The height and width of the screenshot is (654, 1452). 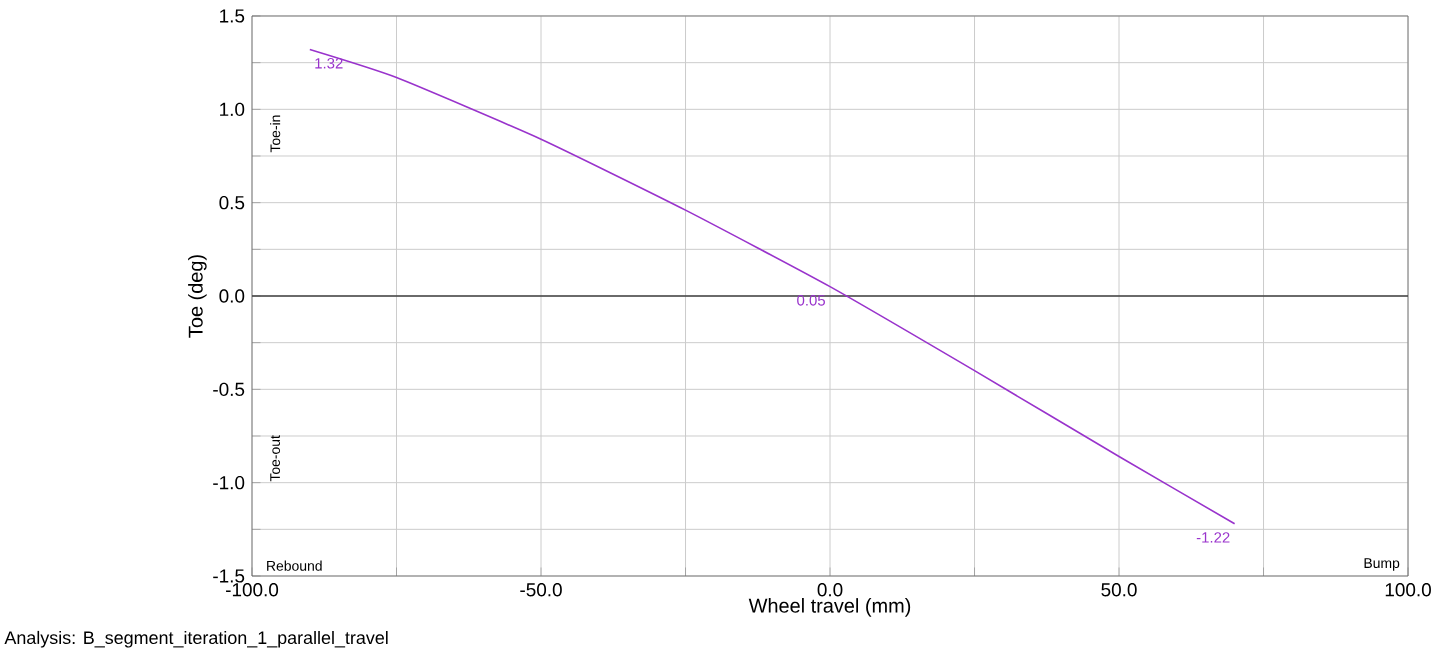 What do you see at coordinates (232, 109) in the screenshot?
I see `y-tick-label: 1.0` at bounding box center [232, 109].